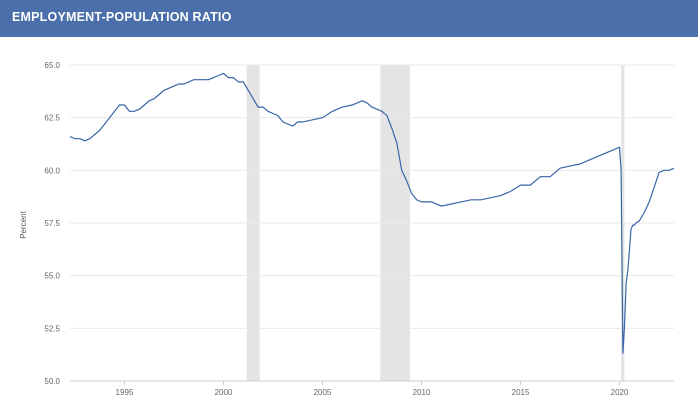 Image resolution: width=698 pixels, height=416 pixels. I want to click on x-tick-label: 2020, so click(620, 392).